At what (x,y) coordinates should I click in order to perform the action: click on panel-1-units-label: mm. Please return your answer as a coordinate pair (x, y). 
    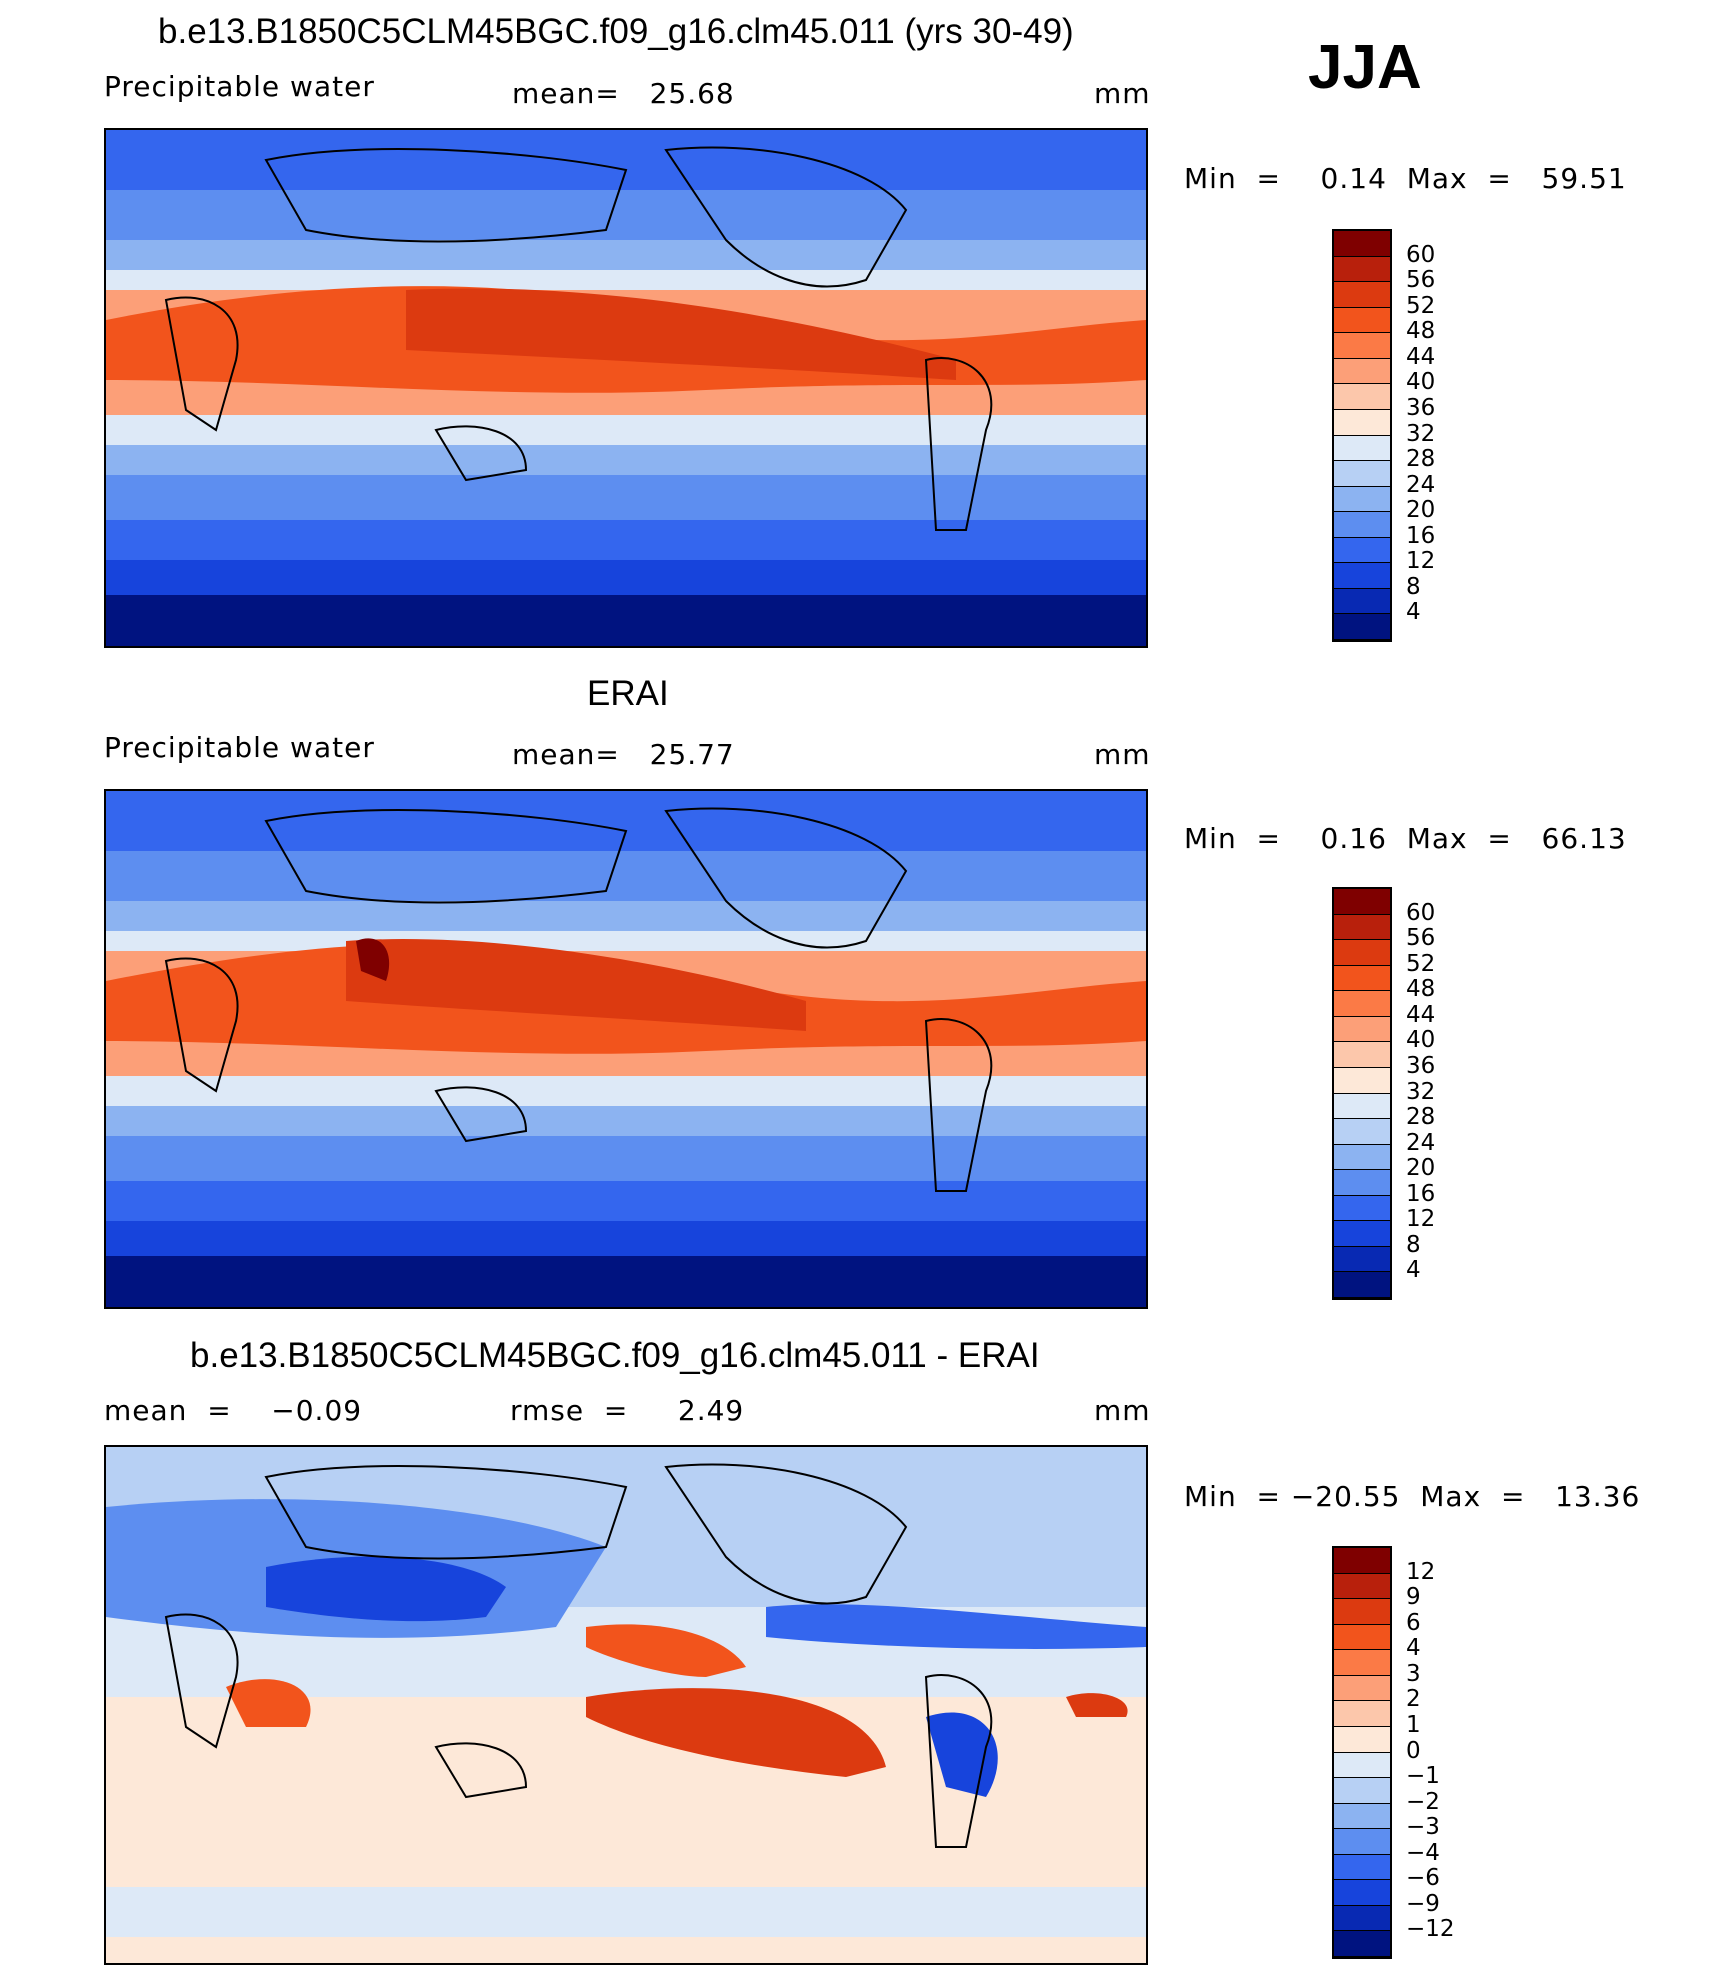
    Looking at the image, I should click on (1122, 93).